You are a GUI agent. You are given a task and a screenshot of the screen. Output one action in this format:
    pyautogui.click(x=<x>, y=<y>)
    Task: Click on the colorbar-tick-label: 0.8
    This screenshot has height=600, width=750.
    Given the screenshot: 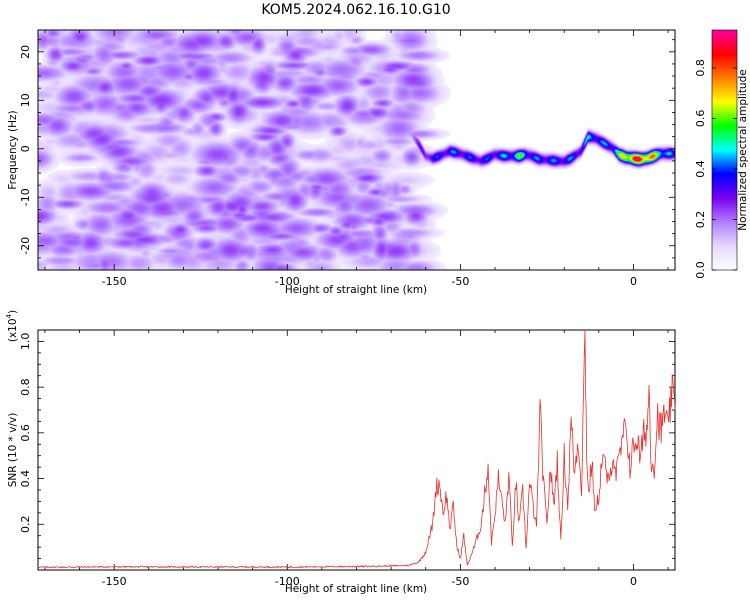 What is the action you would take?
    pyautogui.click(x=700, y=68)
    